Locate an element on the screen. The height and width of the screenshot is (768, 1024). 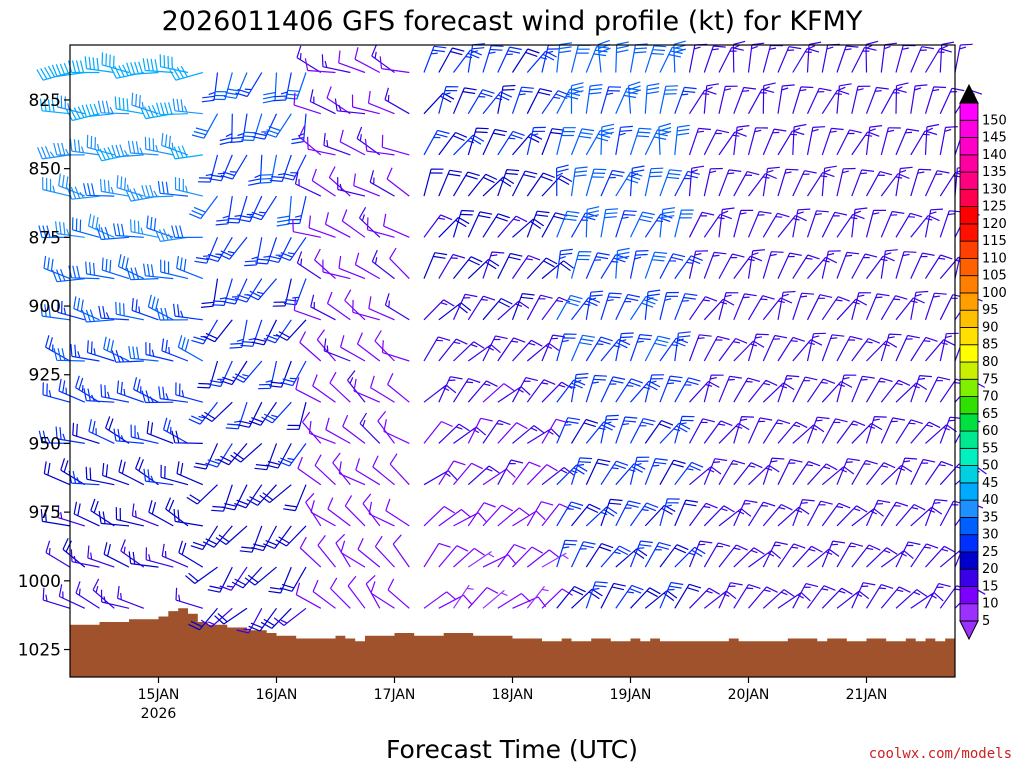
credit-link: coolwx.com/models is located at coordinates (940, 754).